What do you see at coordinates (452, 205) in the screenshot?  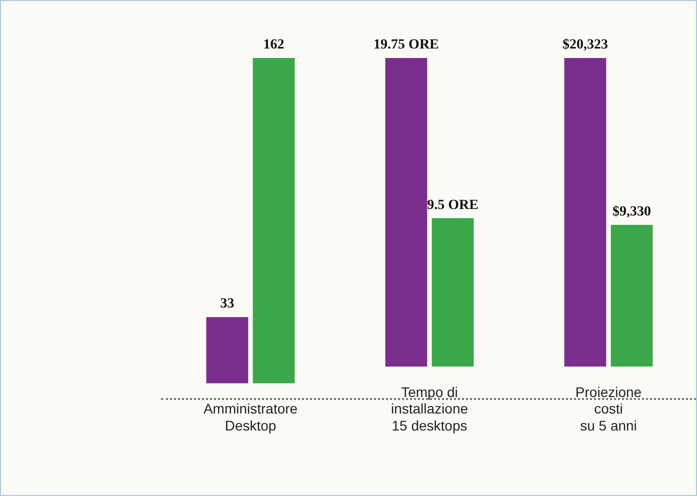 I see `data-label: 9.5 ORE` at bounding box center [452, 205].